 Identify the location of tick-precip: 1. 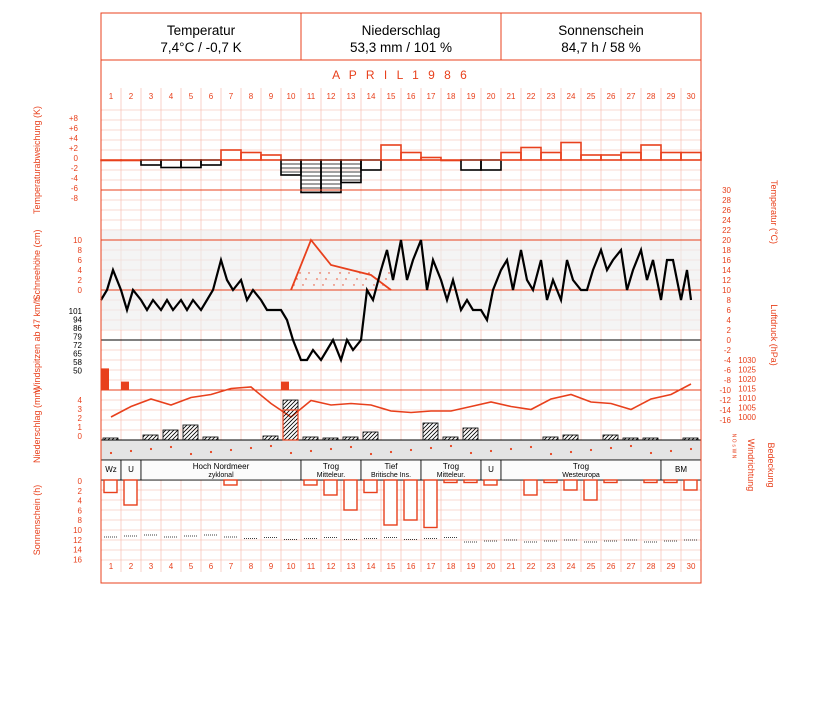
(80, 427).